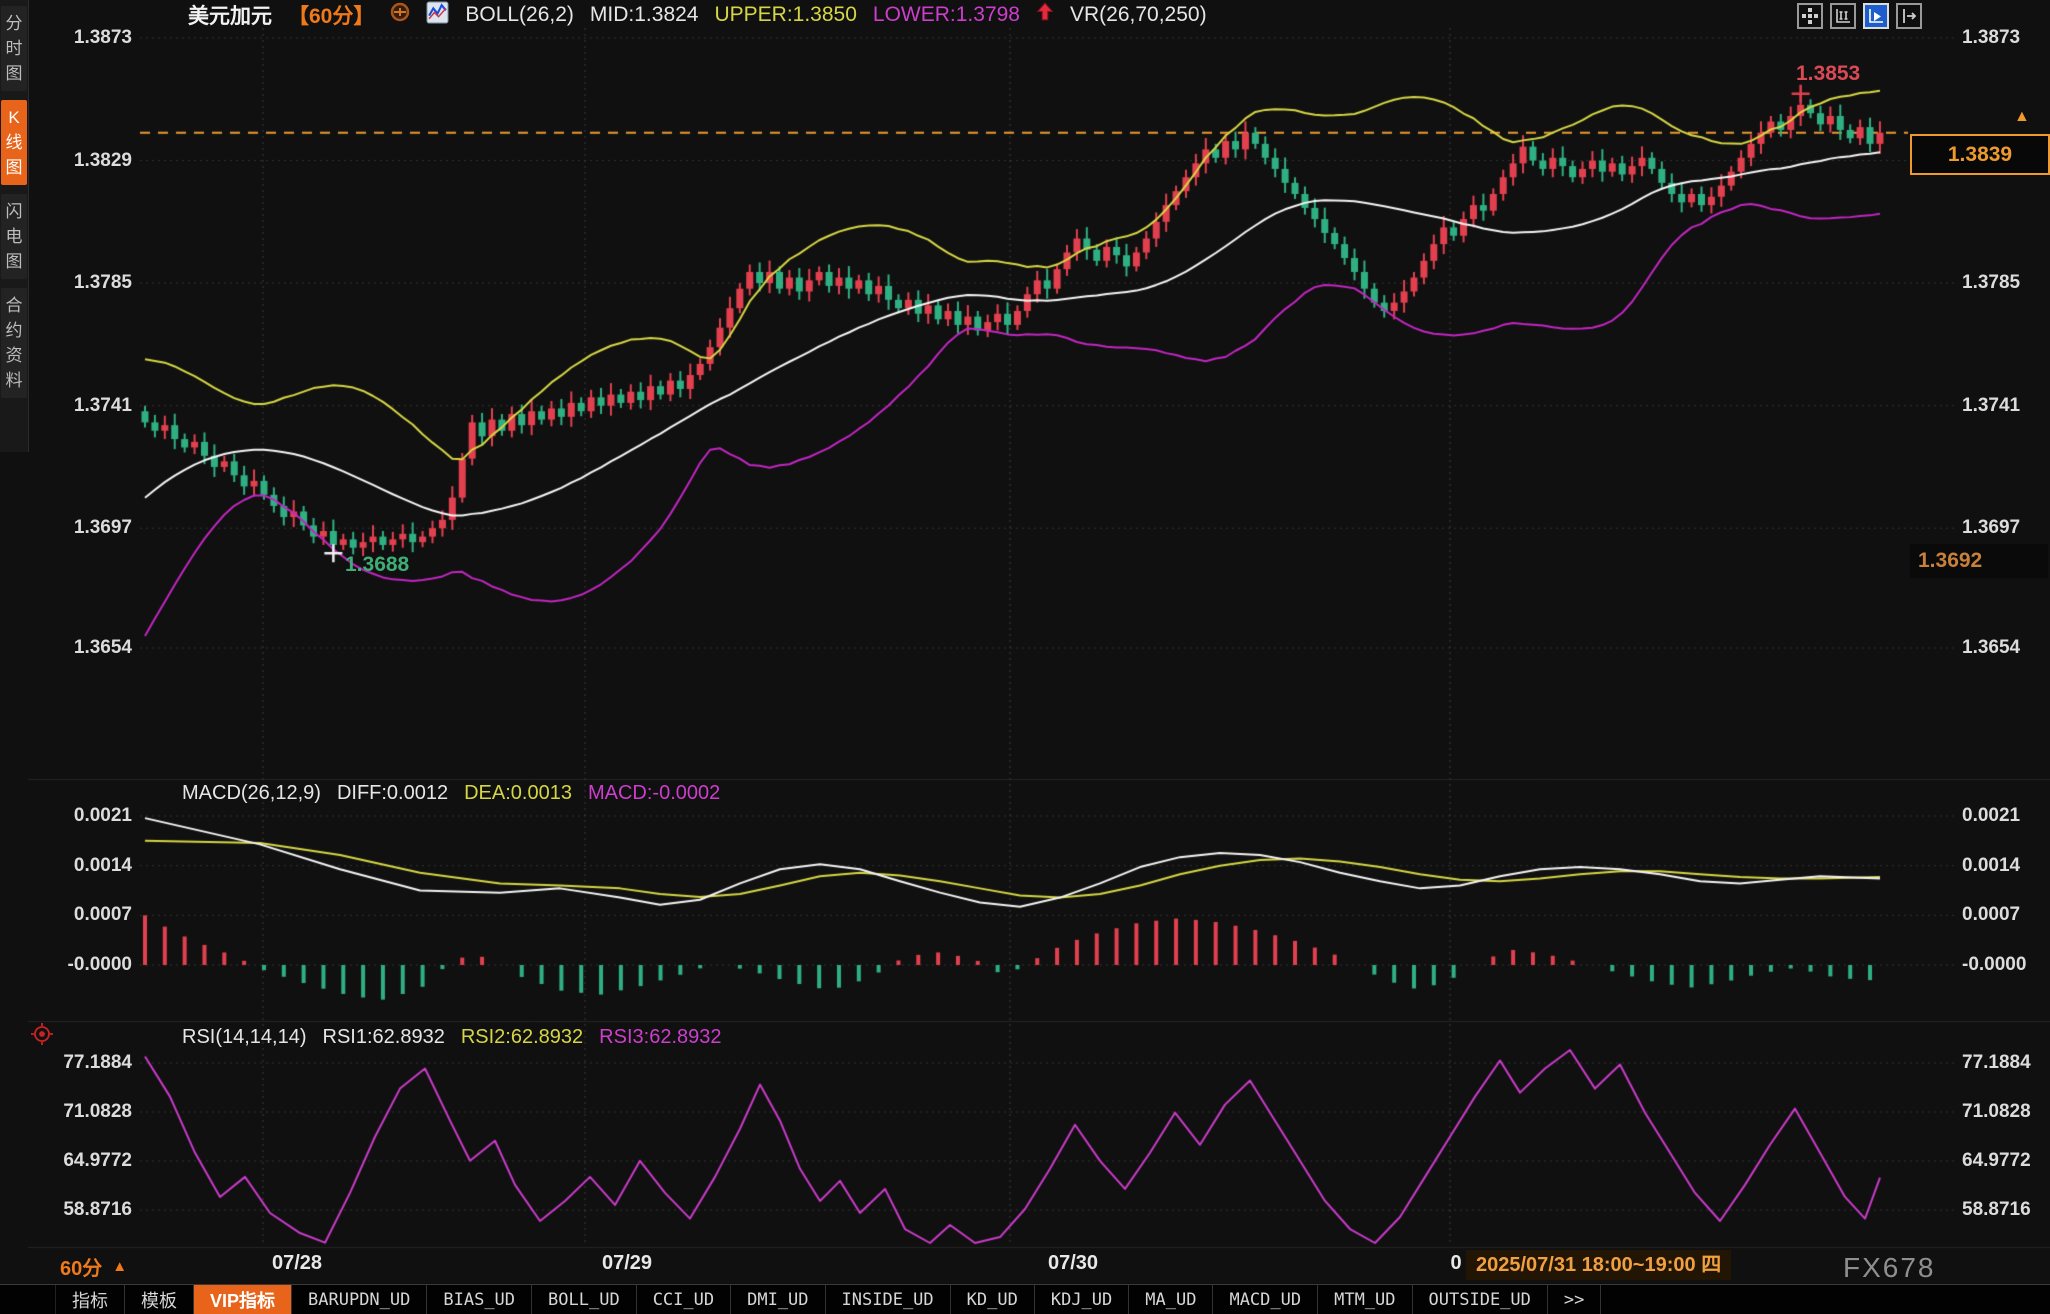 Image resolution: width=2050 pixels, height=1314 pixels. What do you see at coordinates (519, 14) in the screenshot?
I see `boll-label: BOLL(26,2)` at bounding box center [519, 14].